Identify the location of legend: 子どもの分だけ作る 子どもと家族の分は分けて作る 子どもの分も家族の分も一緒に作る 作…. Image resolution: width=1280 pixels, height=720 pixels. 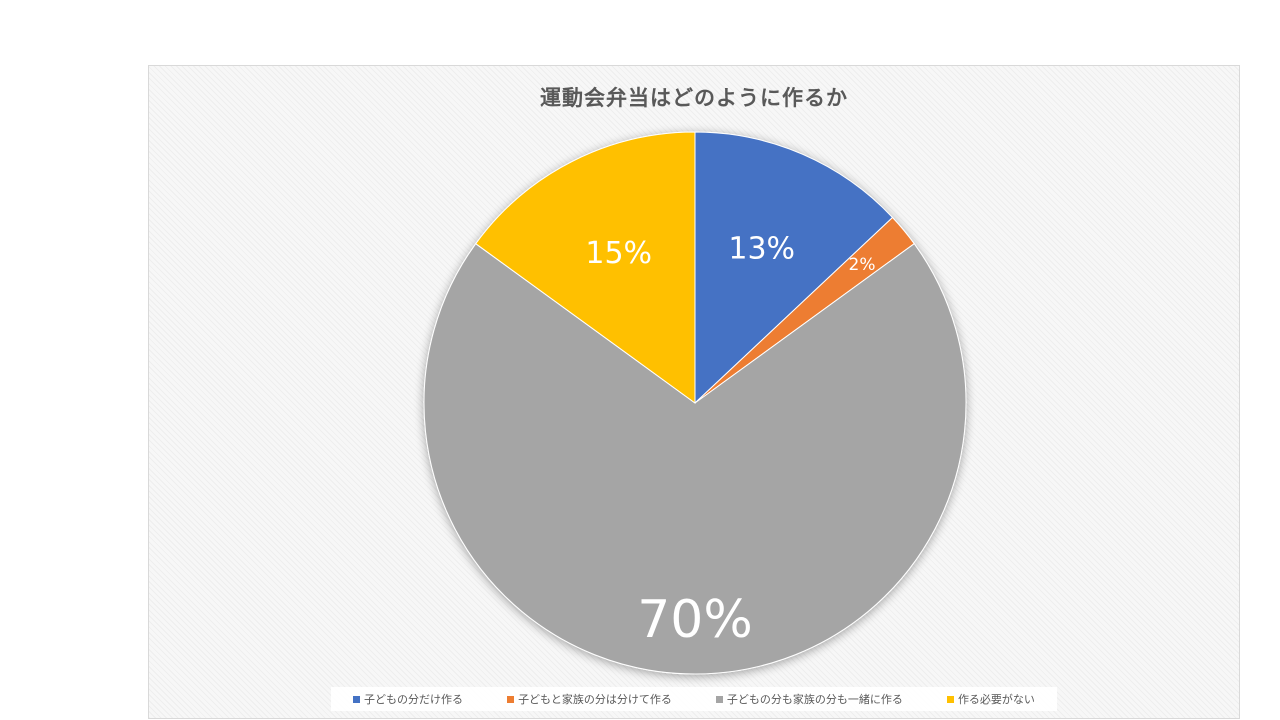
(694, 699).